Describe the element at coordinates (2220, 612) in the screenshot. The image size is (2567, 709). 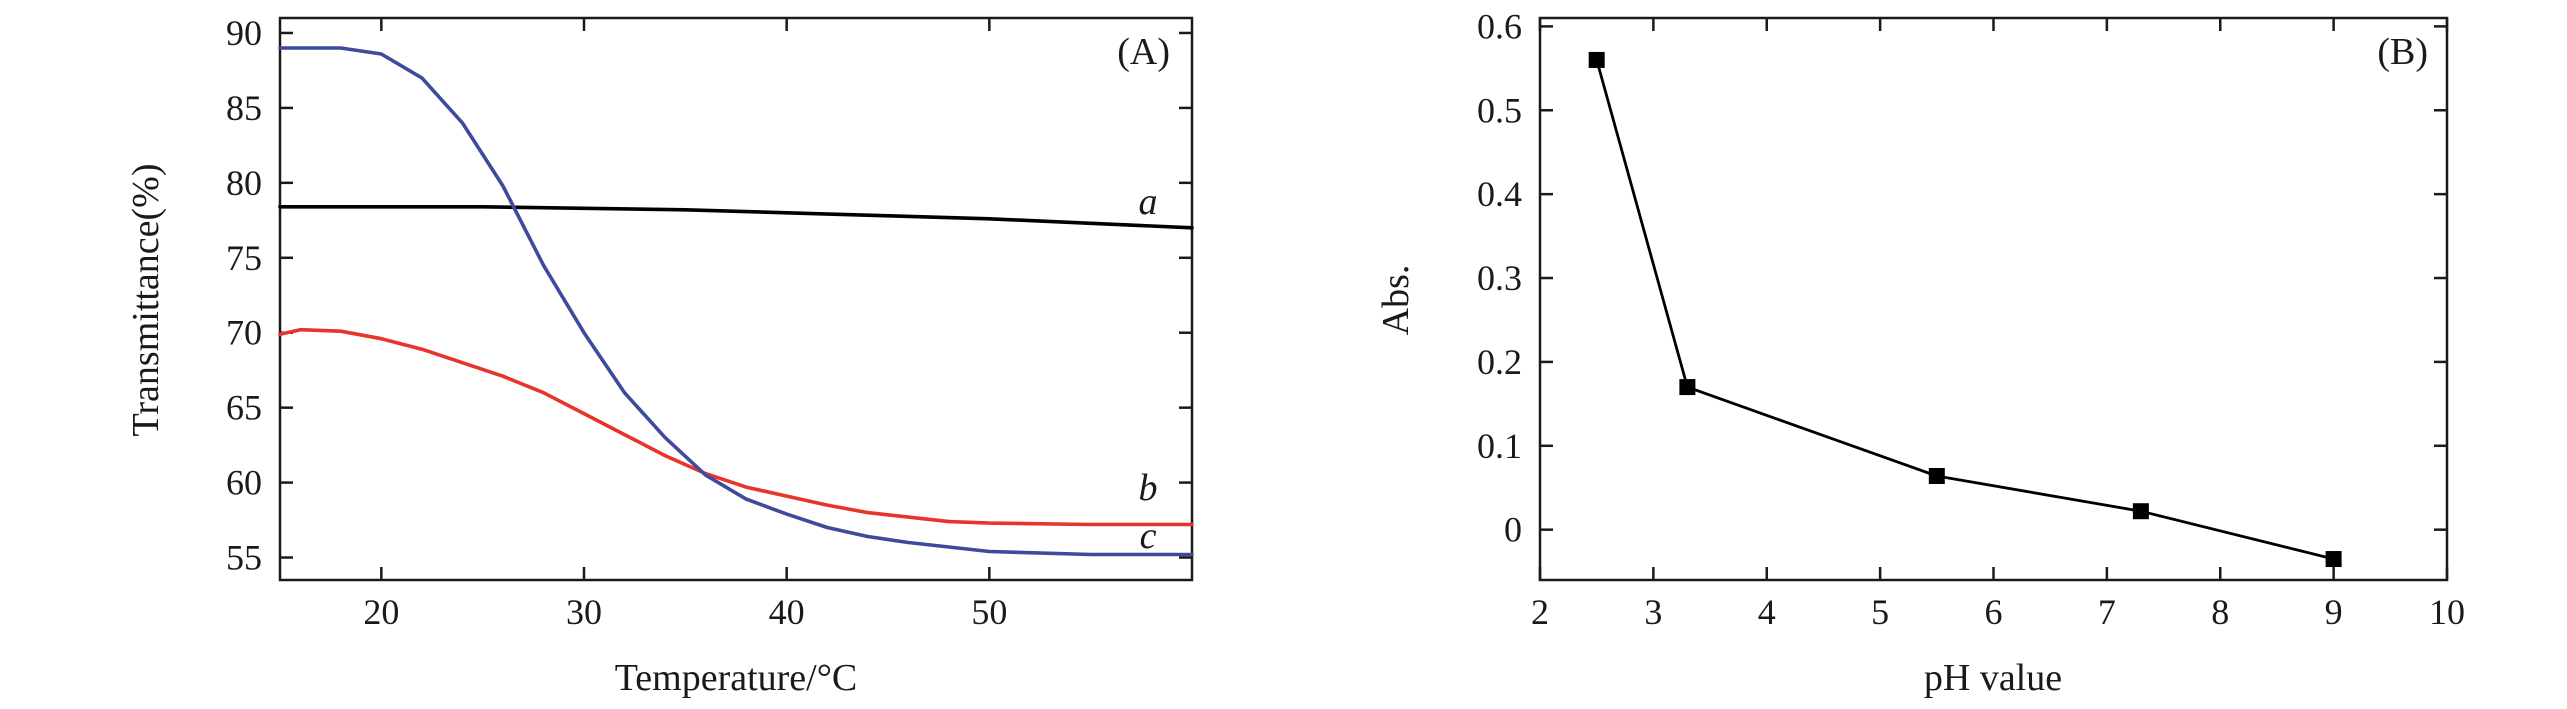
I see `panel-b-x-tick-label: 8` at that location.